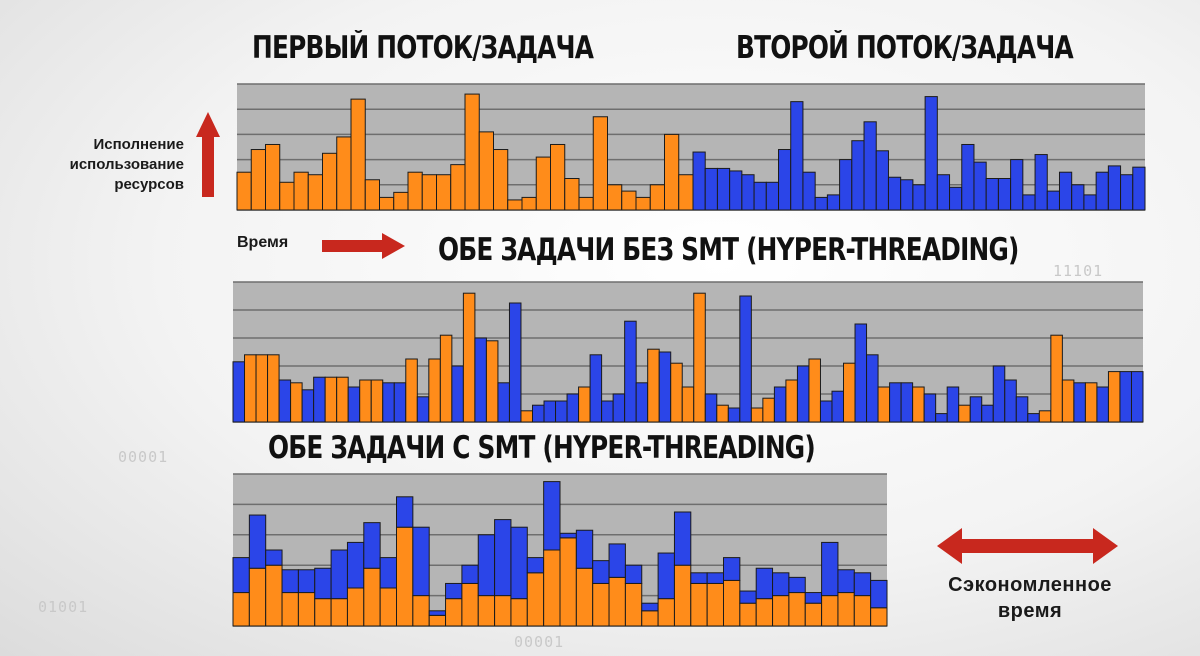 Image resolution: width=1200 pixels, height=656 pixels. Describe the element at coordinates (728, 250) in the screenshot. I see `title-no-smt: ОБЕ ЗАДАЧИ БЕЗ SMT (HYPER-THREADING)` at that location.